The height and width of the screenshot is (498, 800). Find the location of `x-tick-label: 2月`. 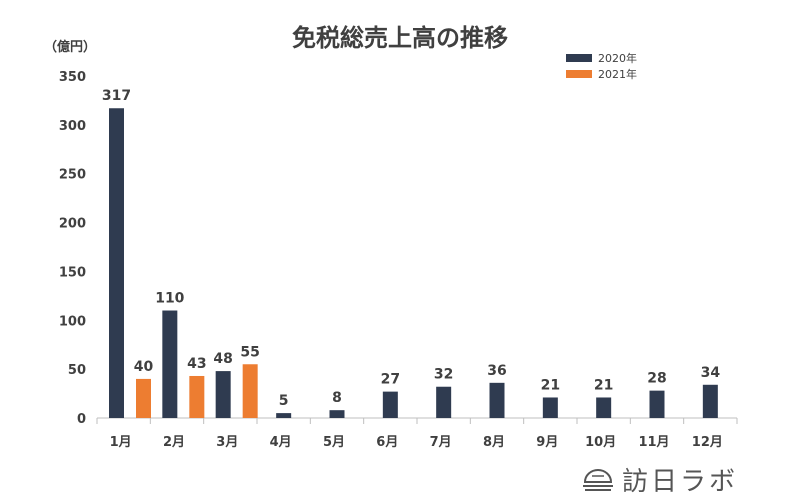

x-tick-label: 2月 is located at coordinates (174, 442).